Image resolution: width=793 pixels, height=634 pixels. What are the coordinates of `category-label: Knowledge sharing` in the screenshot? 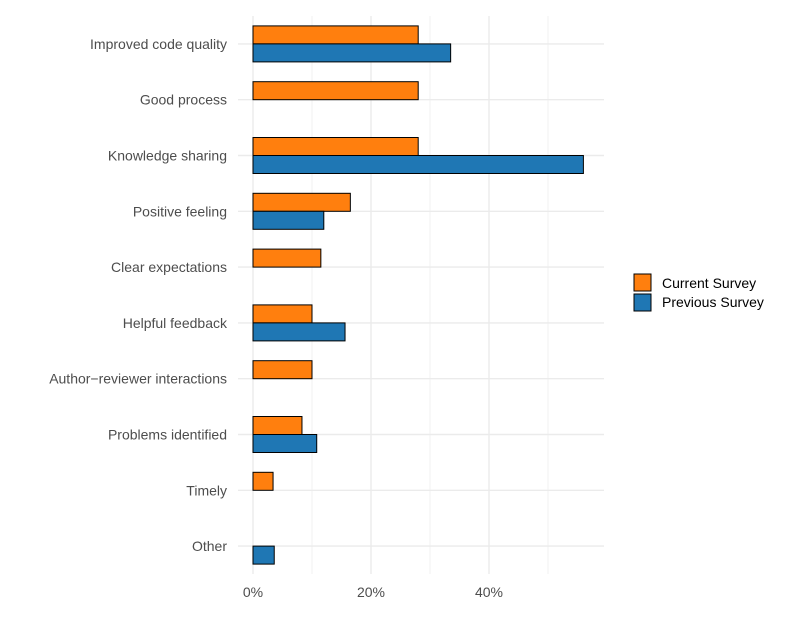 It's located at (167, 156).